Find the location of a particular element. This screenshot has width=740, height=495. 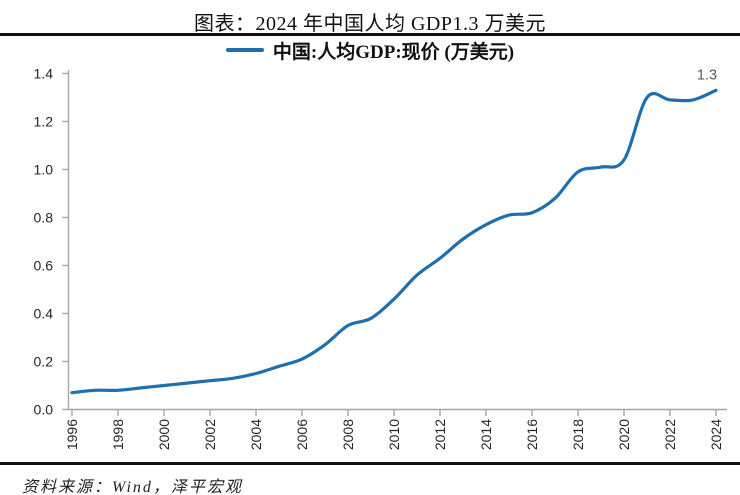

series-end-label: 1.3 is located at coordinates (707, 75).